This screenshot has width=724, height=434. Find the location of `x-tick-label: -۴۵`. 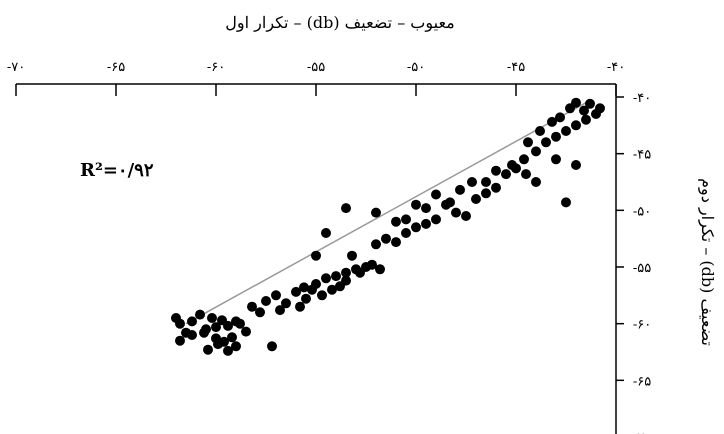

x-tick-label: -۴۵ is located at coordinates (516, 67).